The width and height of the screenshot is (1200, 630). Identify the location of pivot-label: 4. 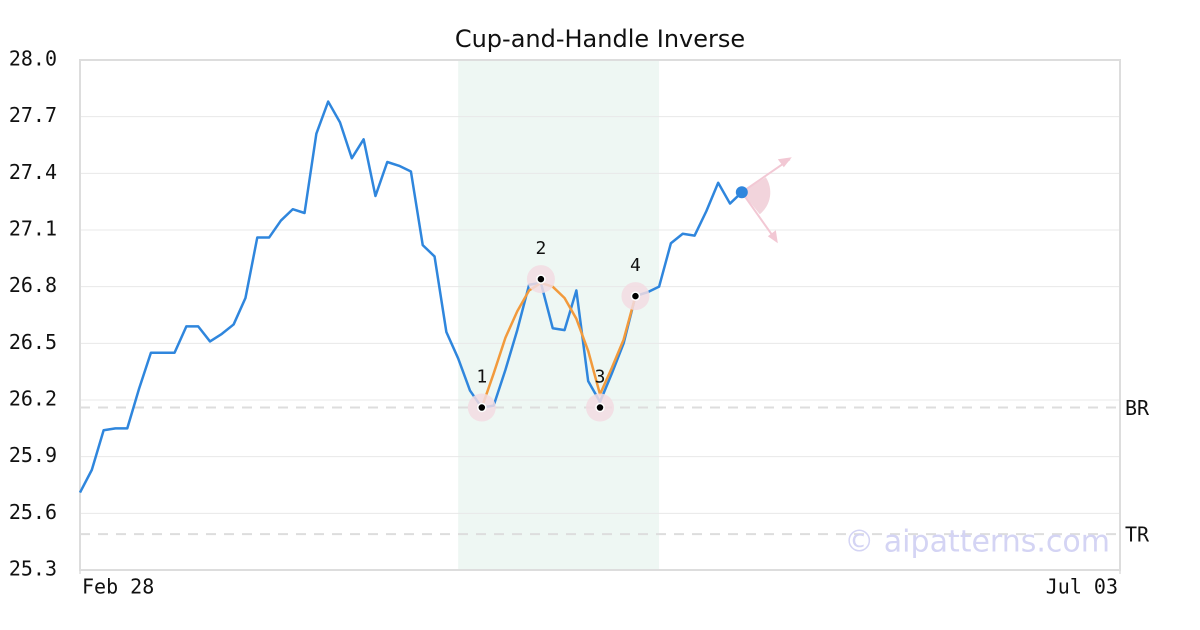
(635, 265).